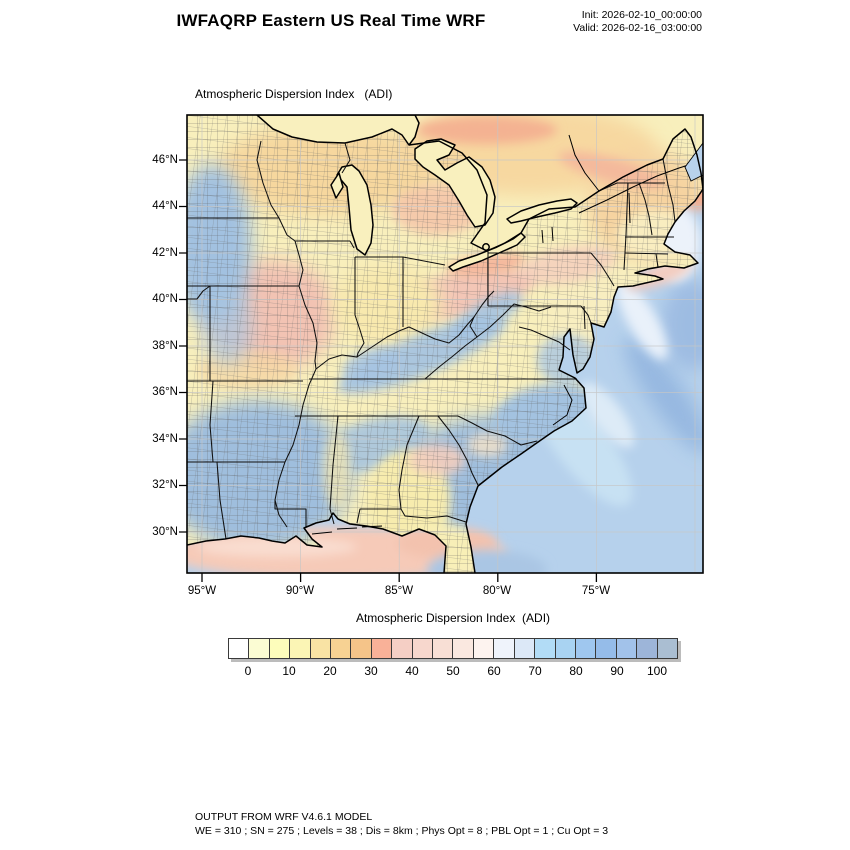  What do you see at coordinates (165, 439) in the screenshot?
I see `lat-axis-label: 34°N` at bounding box center [165, 439].